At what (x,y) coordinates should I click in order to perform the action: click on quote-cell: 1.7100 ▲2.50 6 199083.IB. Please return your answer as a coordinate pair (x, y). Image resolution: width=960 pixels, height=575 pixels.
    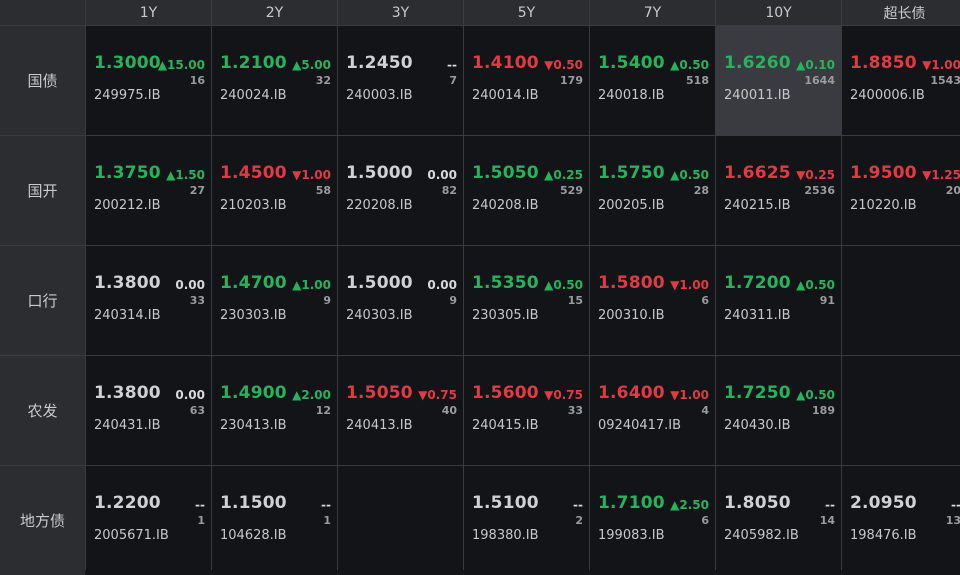
    Looking at the image, I should click on (652, 520).